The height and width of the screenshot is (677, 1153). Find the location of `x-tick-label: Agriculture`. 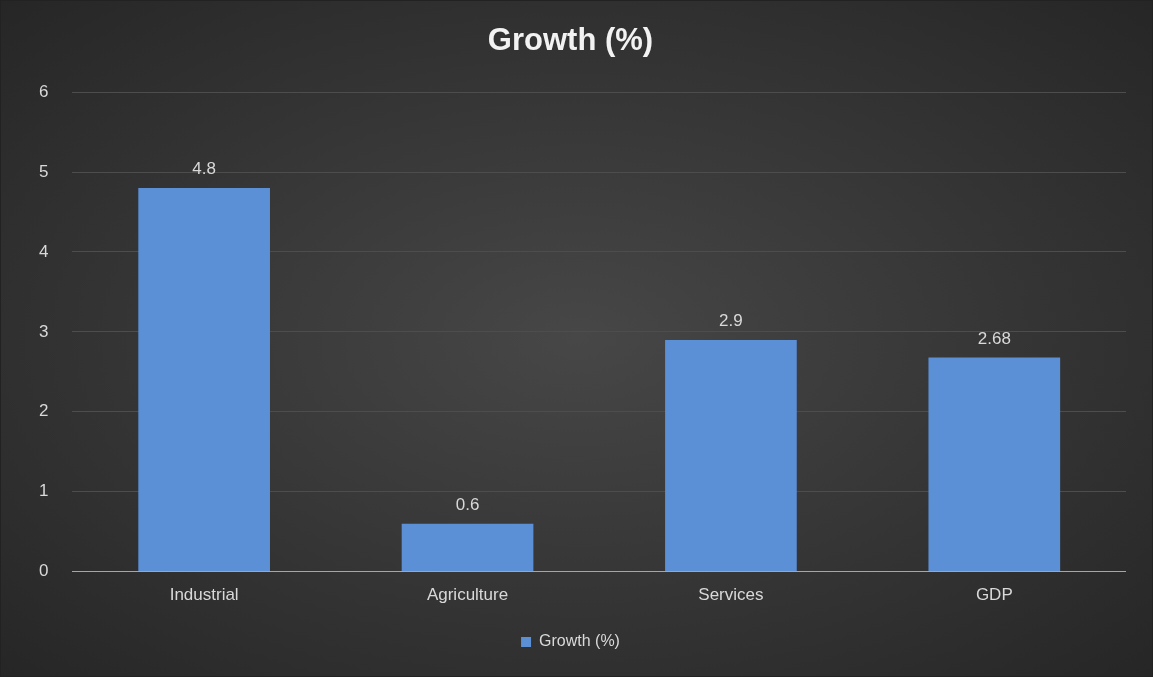

x-tick-label: Agriculture is located at coordinates (467, 595).